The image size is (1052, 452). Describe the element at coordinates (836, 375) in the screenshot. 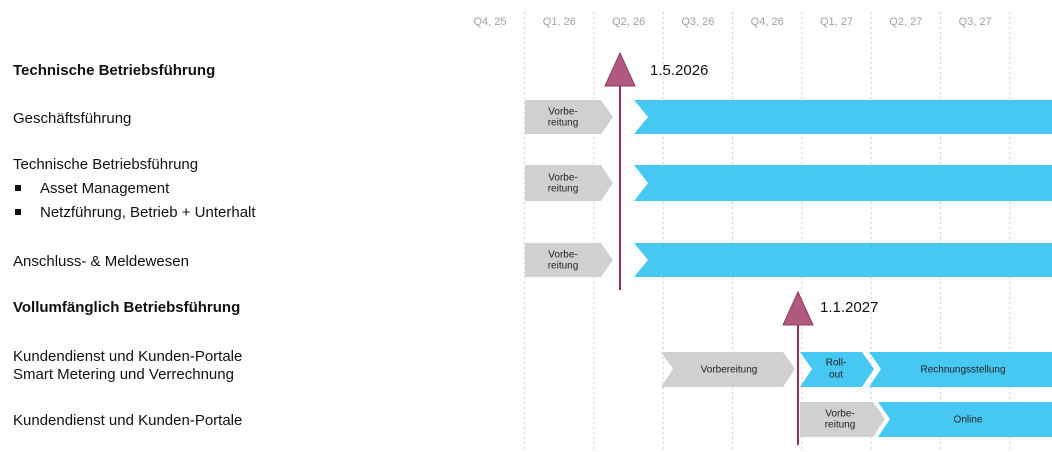

I see `bar-label: out` at that location.